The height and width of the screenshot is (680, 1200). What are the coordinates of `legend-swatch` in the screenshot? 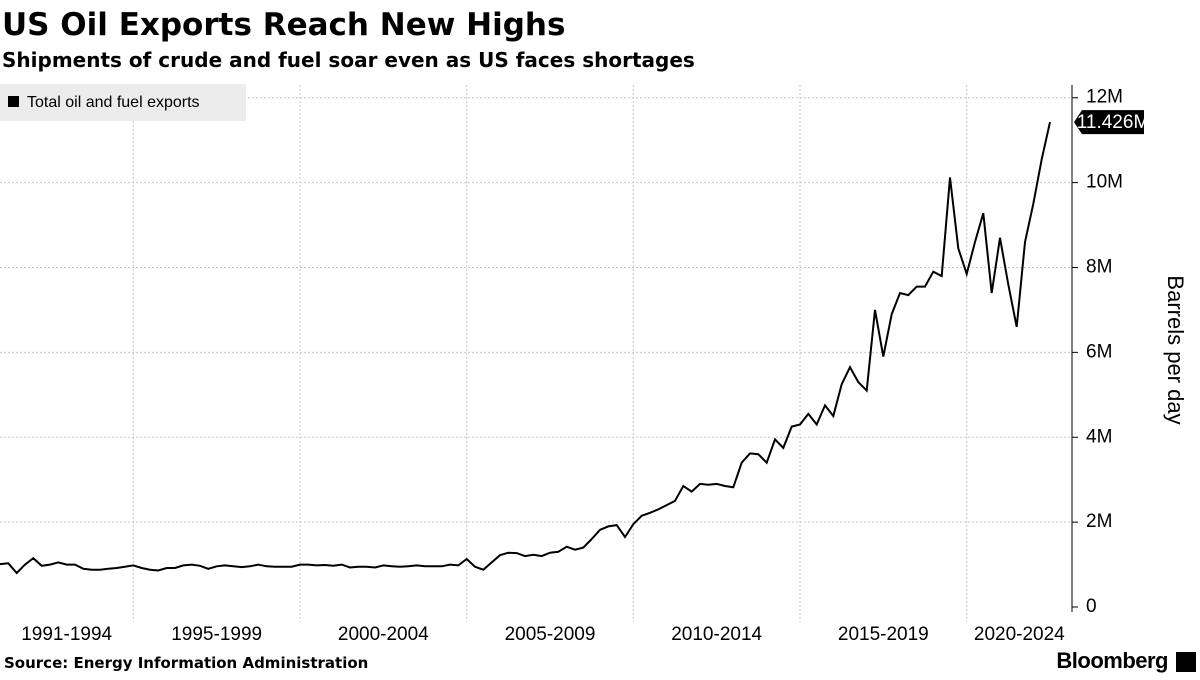 It's located at (13, 101).